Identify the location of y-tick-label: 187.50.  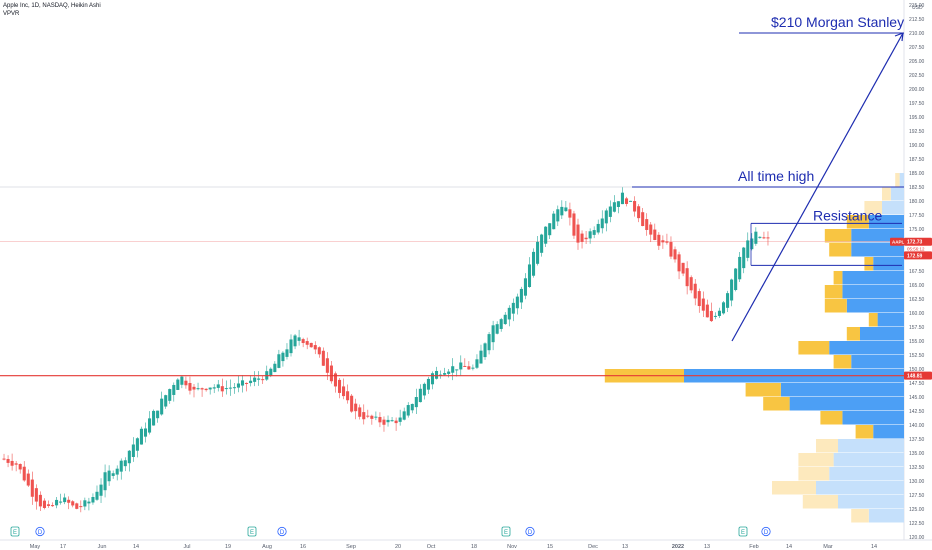
(917, 160).